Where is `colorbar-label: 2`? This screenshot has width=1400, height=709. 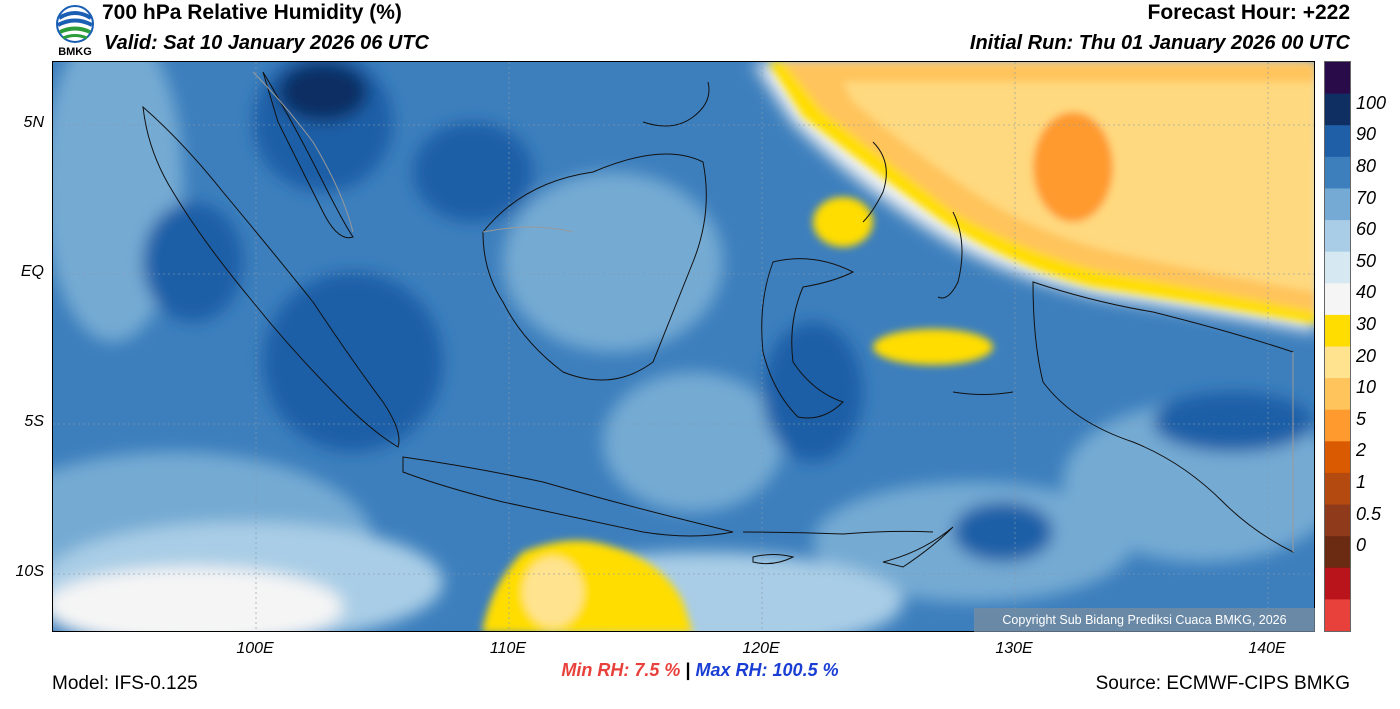 colorbar-label: 2 is located at coordinates (1361, 450).